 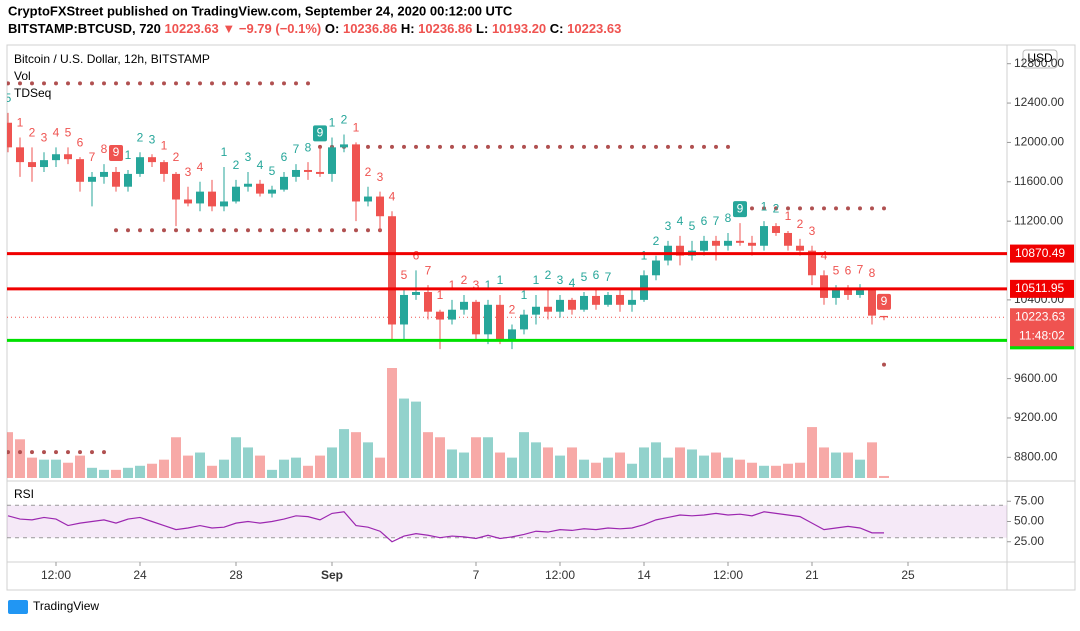 What do you see at coordinates (56, 575) in the screenshot?
I see `x-tick-label: 12:00` at bounding box center [56, 575].